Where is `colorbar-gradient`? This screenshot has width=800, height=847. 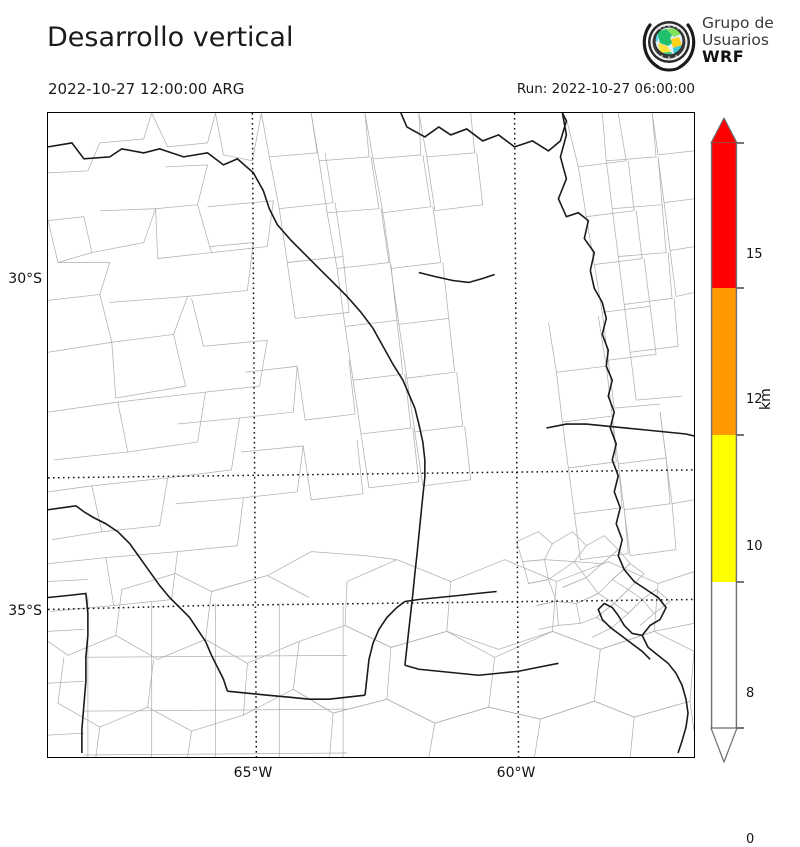
colorbar-gradient is located at coordinates (727, 440).